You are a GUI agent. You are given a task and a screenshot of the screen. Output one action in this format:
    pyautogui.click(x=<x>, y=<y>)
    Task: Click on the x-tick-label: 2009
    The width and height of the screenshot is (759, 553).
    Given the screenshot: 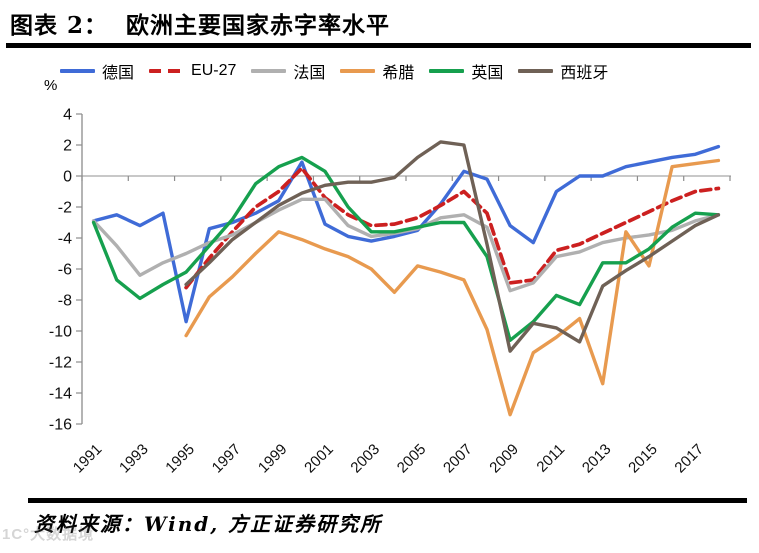 What is the action you would take?
    pyautogui.click(x=504, y=459)
    